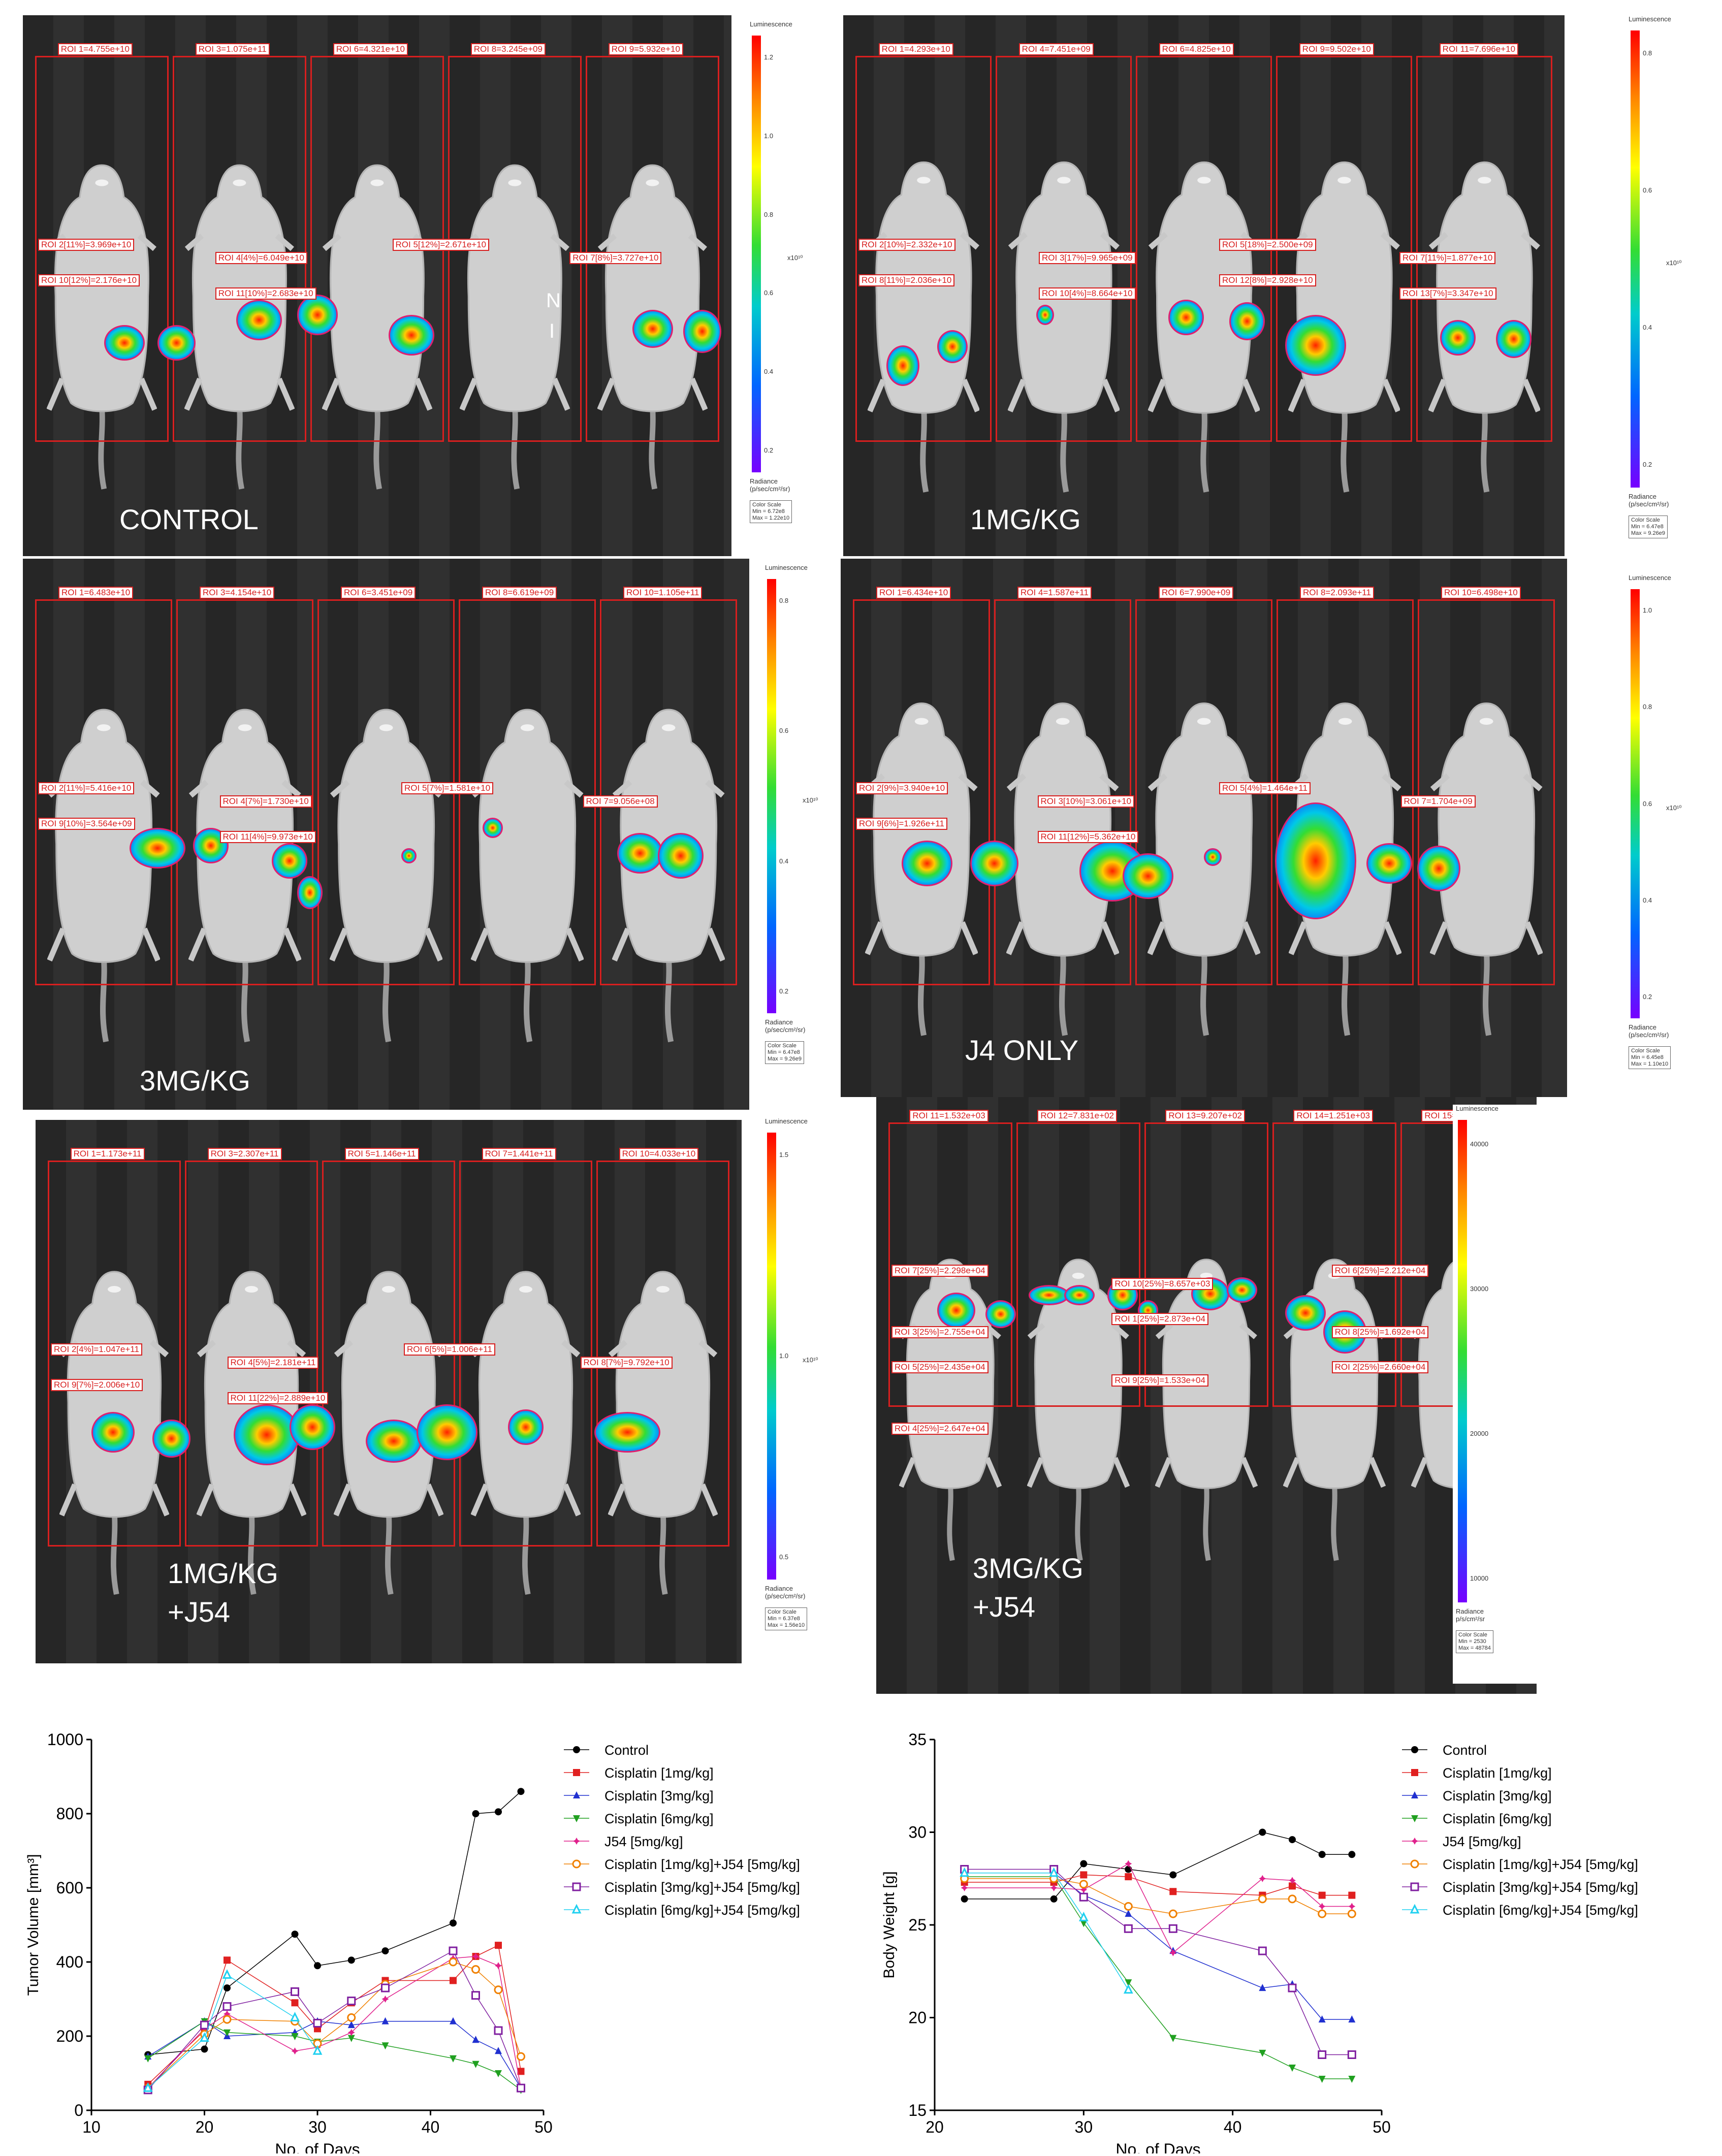 The width and height of the screenshot is (1722, 2156). Describe the element at coordinates (1647, 610) in the screenshot. I see `color-scale-tick: 1.0` at that location.